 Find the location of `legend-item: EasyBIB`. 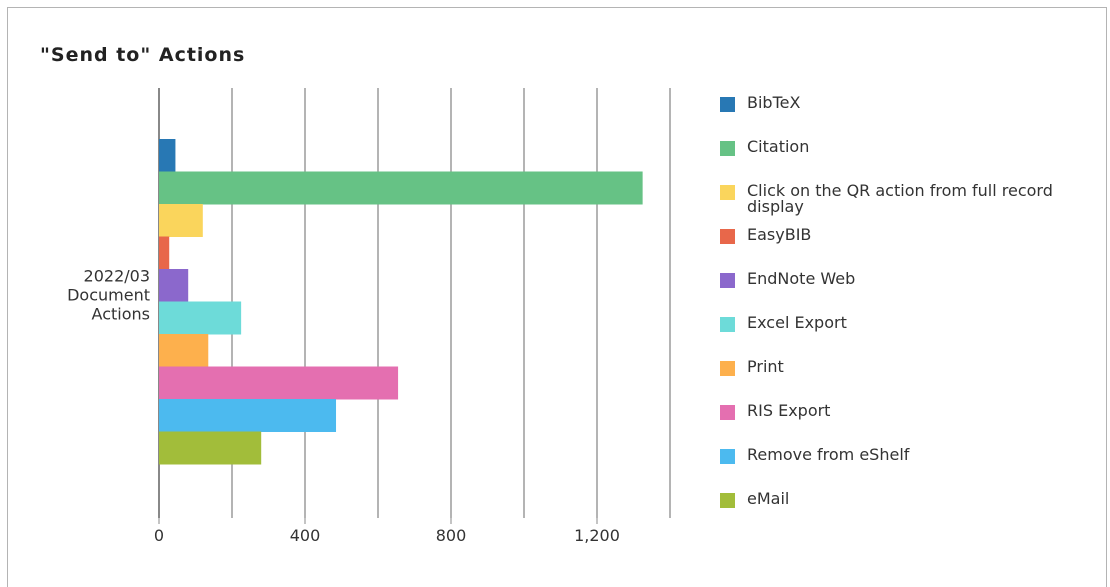

legend-item: EasyBIB is located at coordinates (903, 235).